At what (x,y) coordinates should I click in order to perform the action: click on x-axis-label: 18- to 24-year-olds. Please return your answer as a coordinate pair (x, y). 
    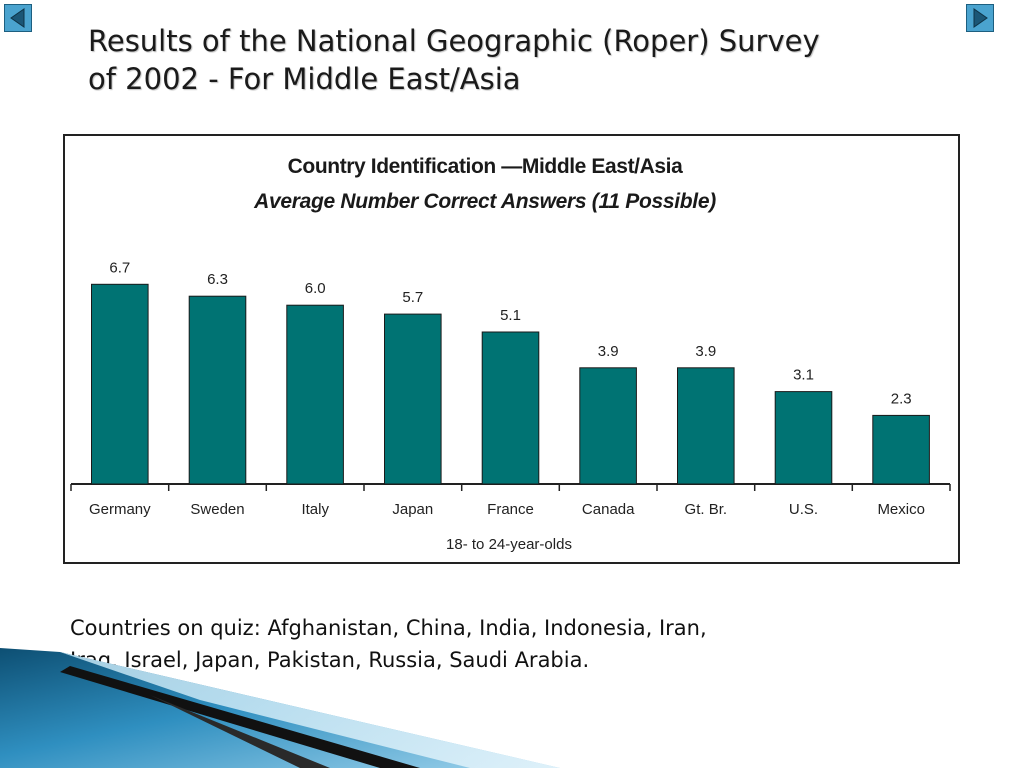
    Looking at the image, I should click on (509, 544).